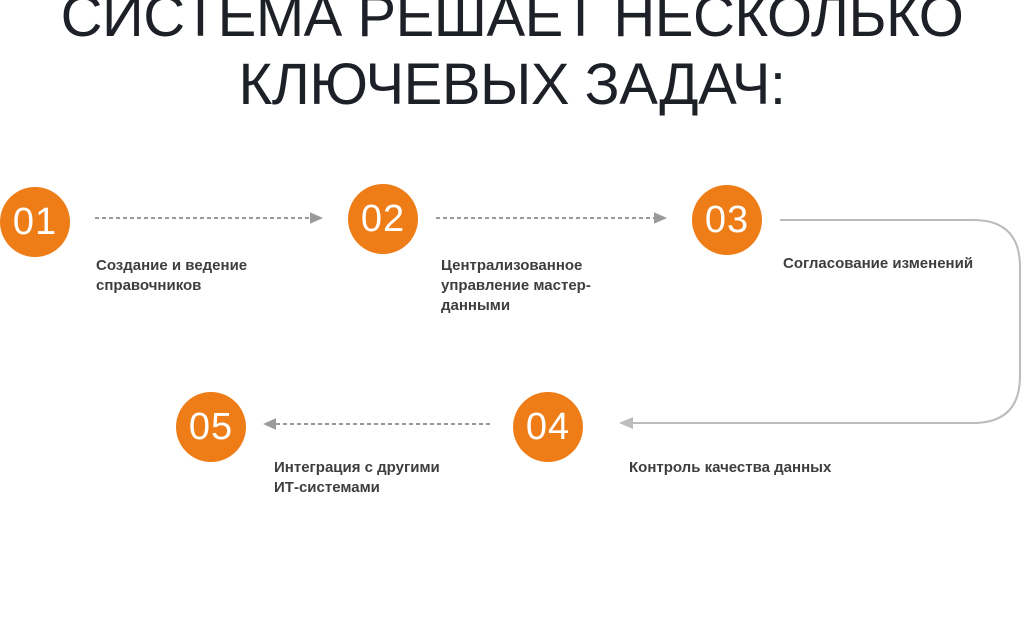 This screenshot has height=634, width=1024. What do you see at coordinates (376, 424) in the screenshot?
I see `arrow-step4-to-step5-icon` at bounding box center [376, 424].